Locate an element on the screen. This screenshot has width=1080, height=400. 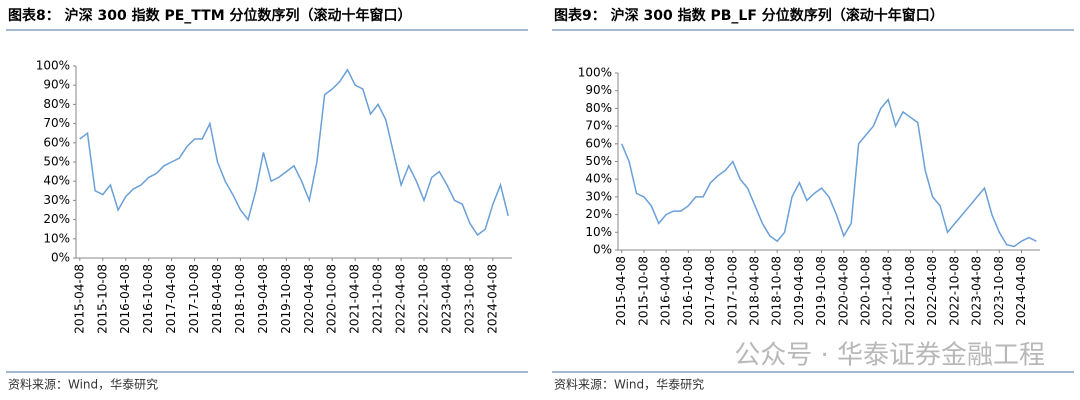
data-line is located at coordinates (829, 173).